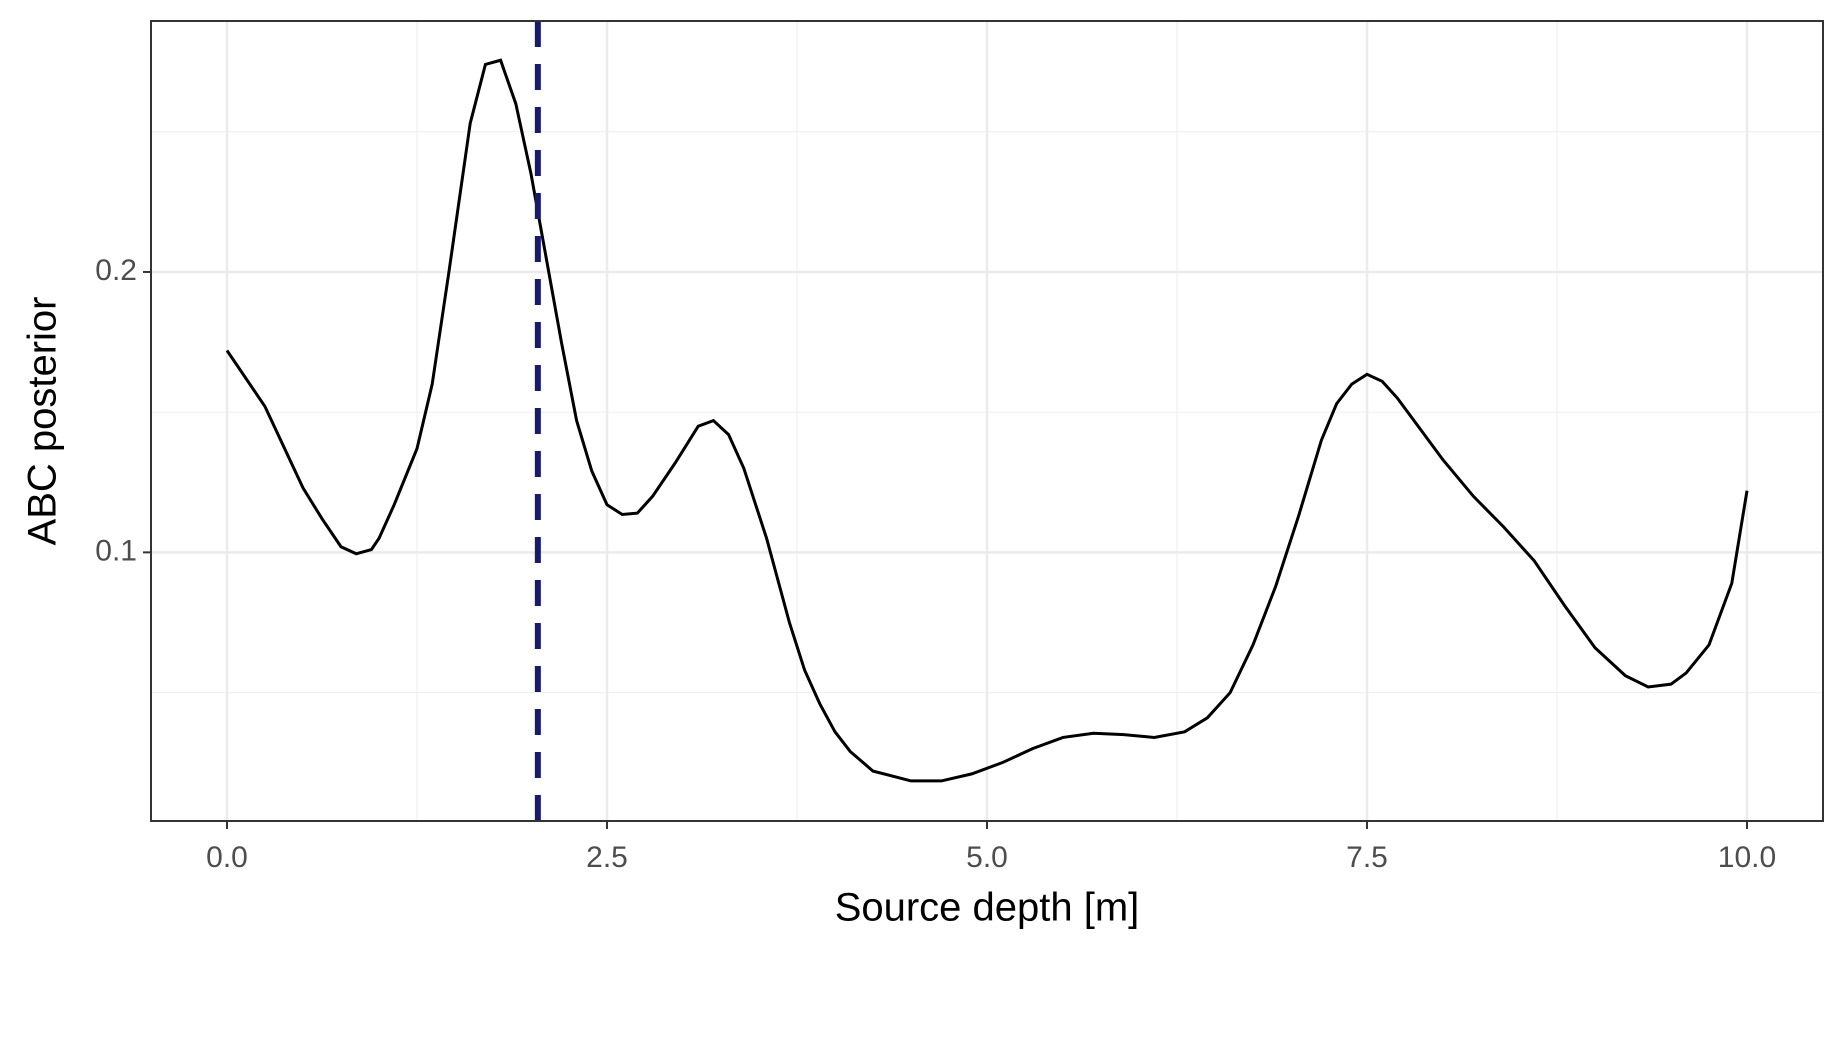 This screenshot has height=1050, width=1837. What do you see at coordinates (987, 908) in the screenshot?
I see `x-axis-title: Source depth [m]` at bounding box center [987, 908].